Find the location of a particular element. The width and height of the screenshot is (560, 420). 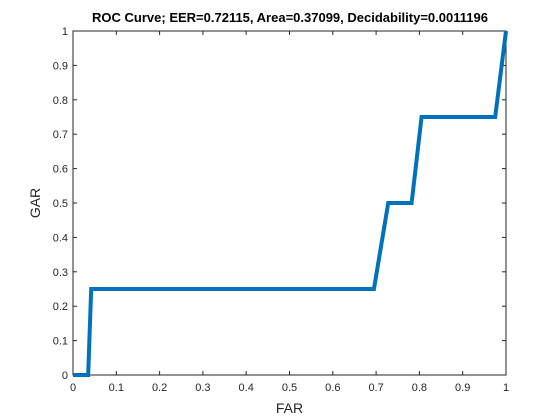

y-tick-label: 0.8 is located at coordinates (60, 101).